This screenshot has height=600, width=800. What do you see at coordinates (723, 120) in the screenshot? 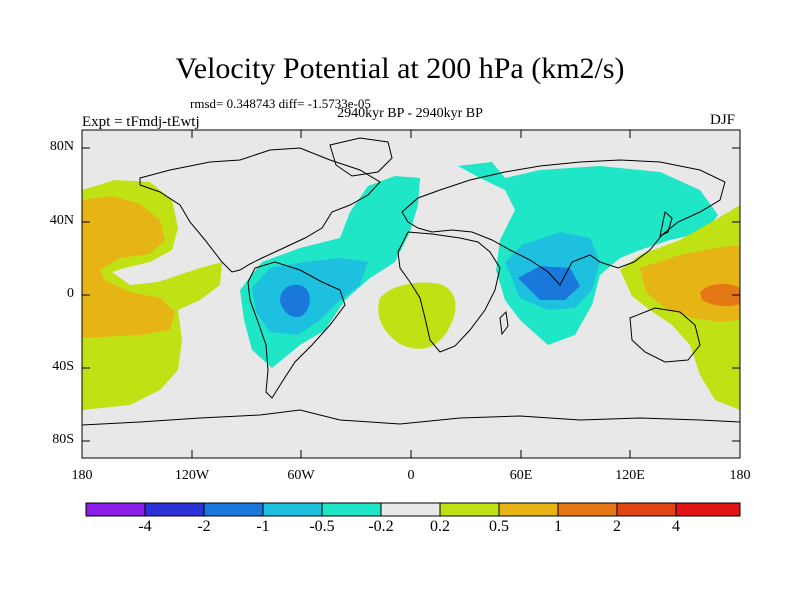
I see `season-label: DJF` at bounding box center [723, 120].